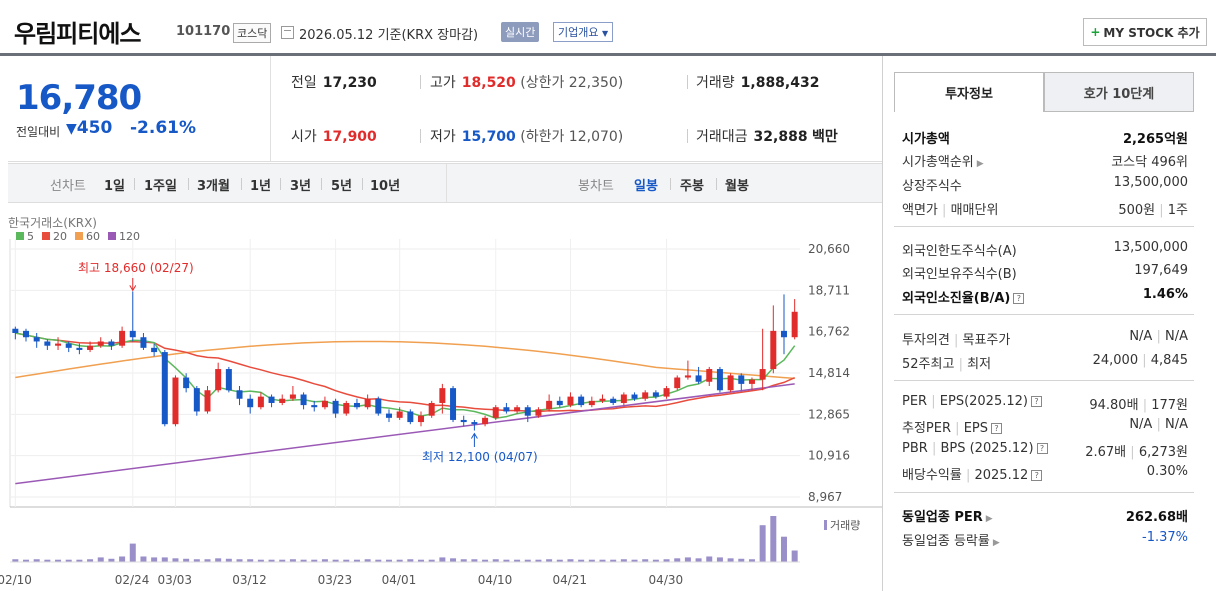 Image resolution: width=1216 pixels, height=591 pixels. What do you see at coordinates (526, 136) in the screenshot?
I see `low-price: 저가 15,700 (하한가 12,070)` at bounding box center [526, 136].